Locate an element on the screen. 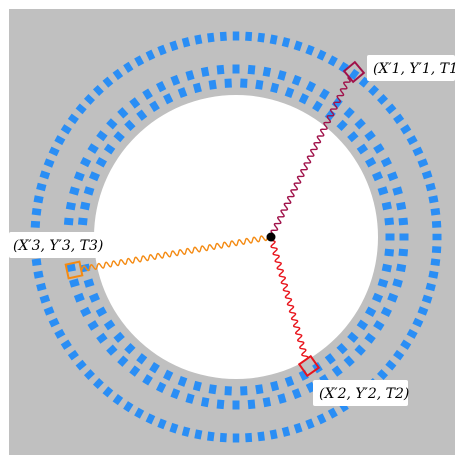  hit-label-1: (X′1, Y′1, T1) is located at coordinates (412, 68).